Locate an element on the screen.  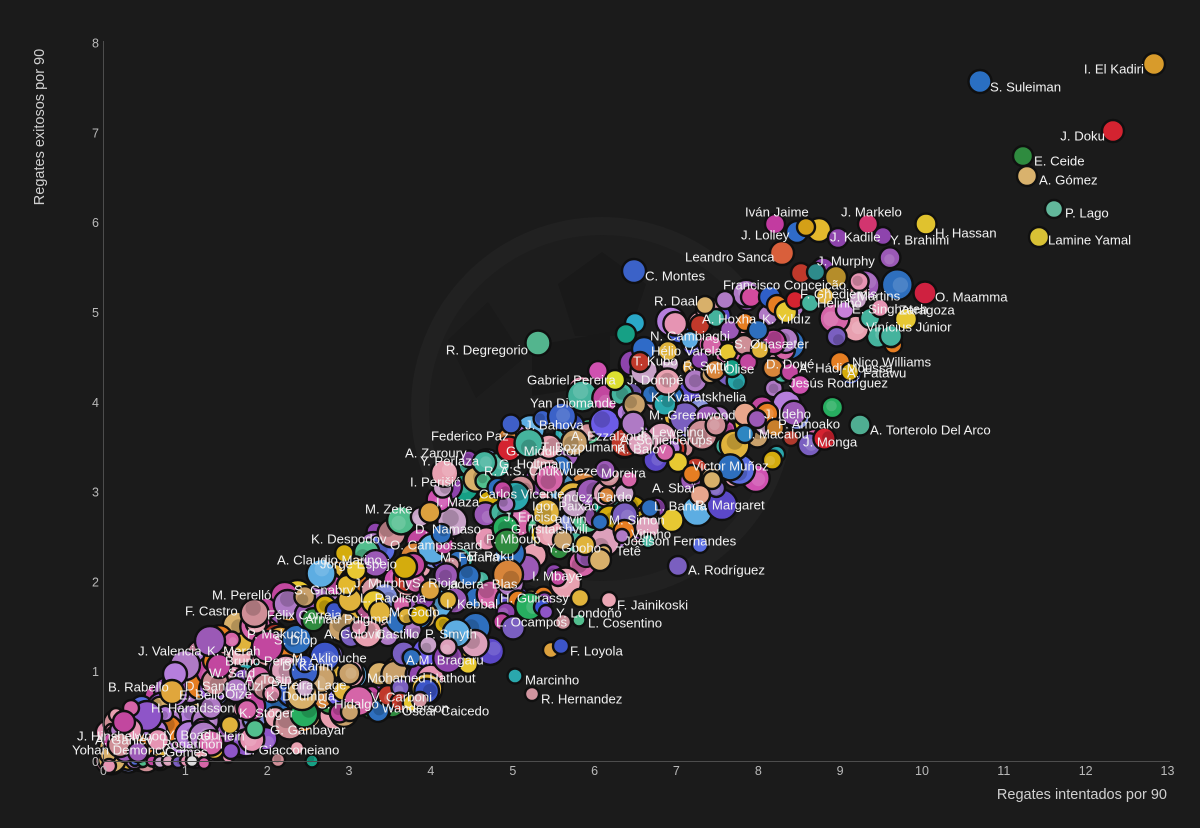
svg-text: R. Sottil is located at coordinates (706, 366).